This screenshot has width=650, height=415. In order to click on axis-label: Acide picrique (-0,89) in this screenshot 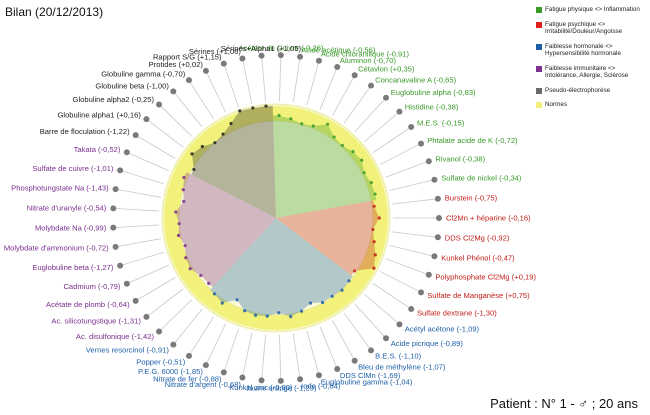, I will do `click(427, 343)`.